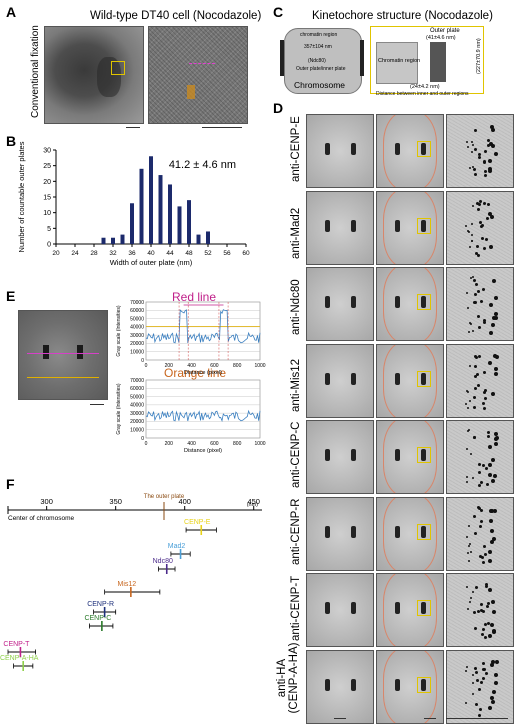  What do you see at coordinates (146, 444) in the screenshot?
I see `orange-profile-x-tick-label: 0` at bounding box center [146, 444].